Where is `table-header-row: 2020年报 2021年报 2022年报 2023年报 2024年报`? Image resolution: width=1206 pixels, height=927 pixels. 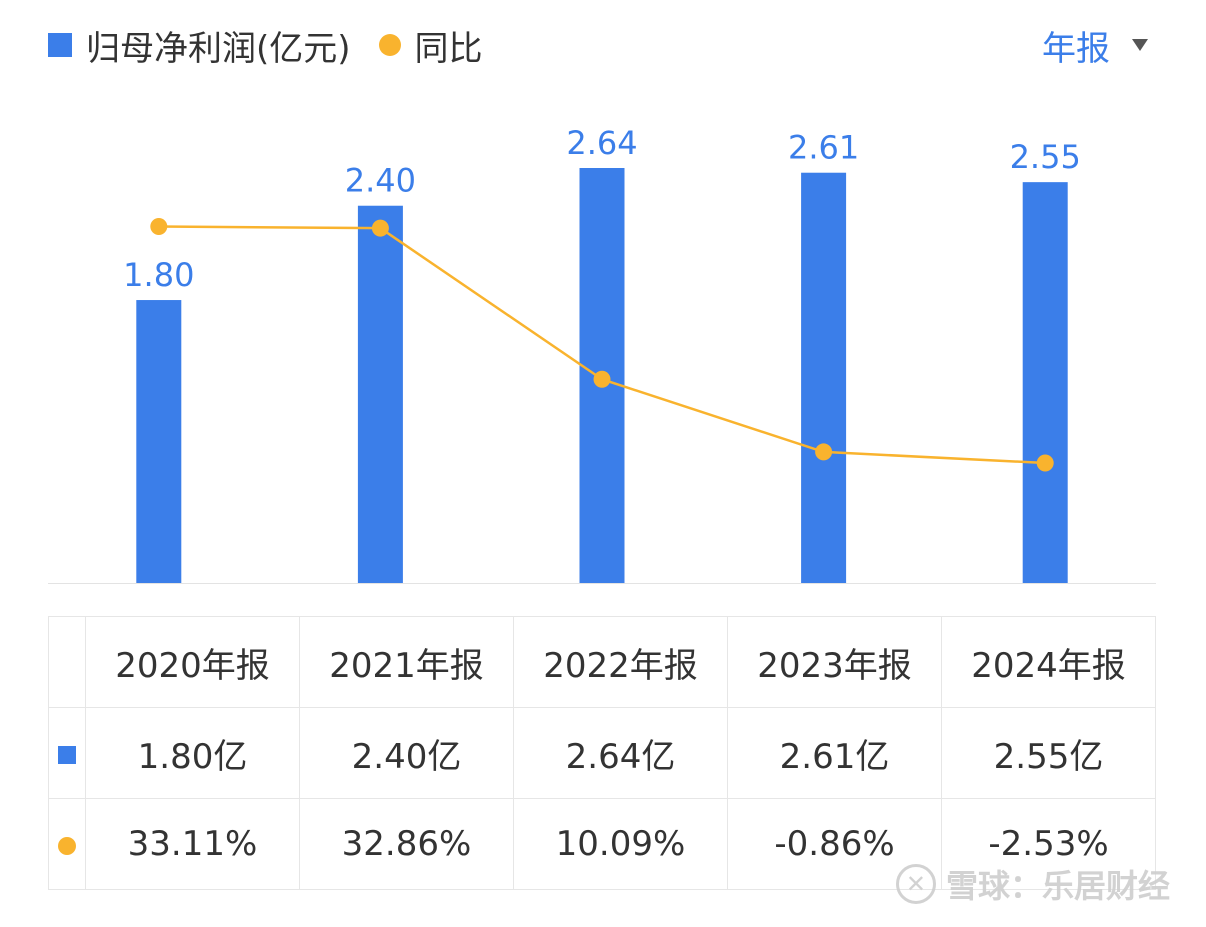 table-header-row: 2020年报 2021年报 2022年报 2023年报 2024年报 is located at coordinates (602, 662).